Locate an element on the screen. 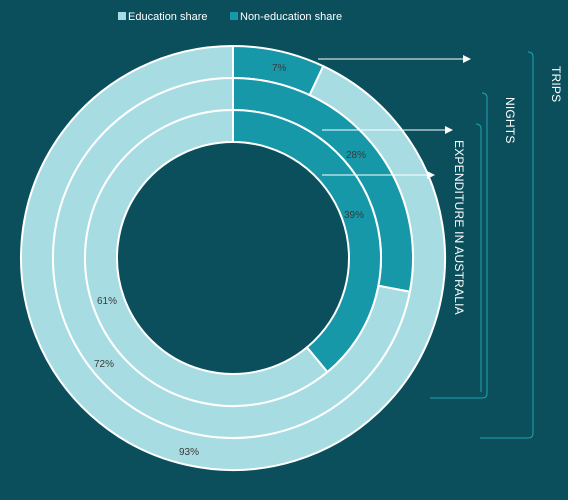  ring-labels: TRIPS NIGHTS EXPENDITURE IN AUSTRALIA is located at coordinates (507, 190).